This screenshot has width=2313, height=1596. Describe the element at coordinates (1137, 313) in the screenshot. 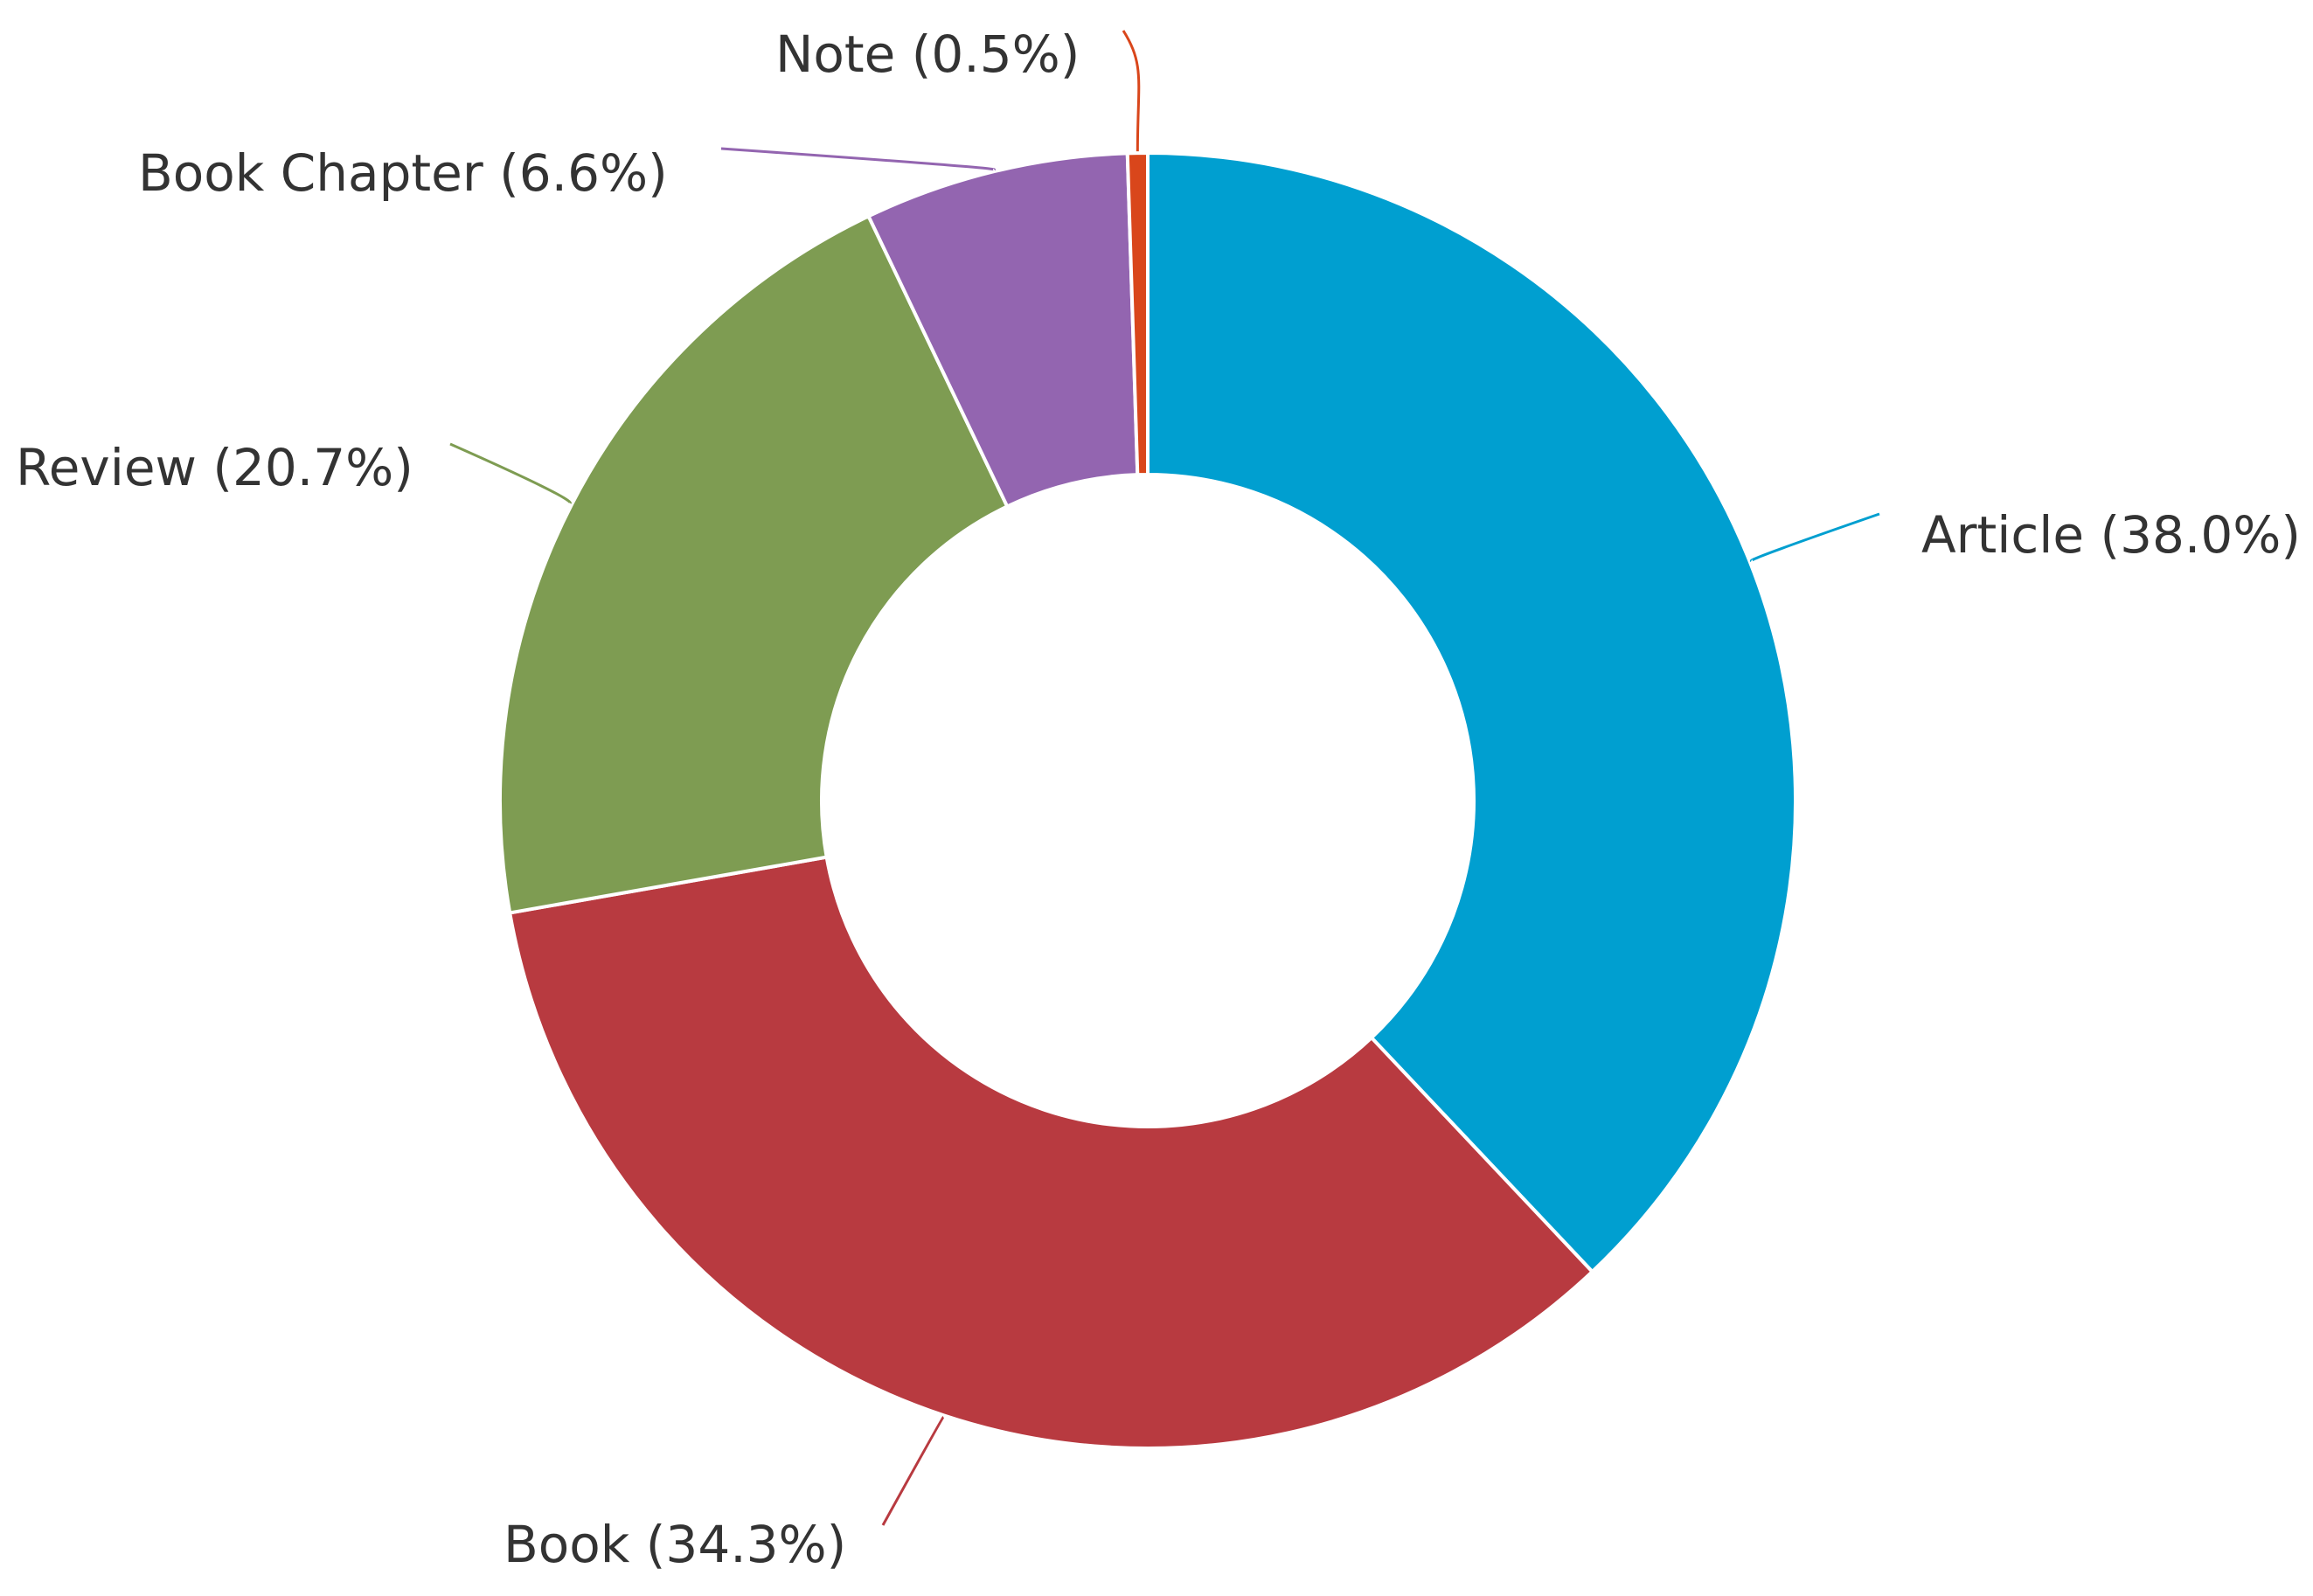

I see `slice-note` at that location.